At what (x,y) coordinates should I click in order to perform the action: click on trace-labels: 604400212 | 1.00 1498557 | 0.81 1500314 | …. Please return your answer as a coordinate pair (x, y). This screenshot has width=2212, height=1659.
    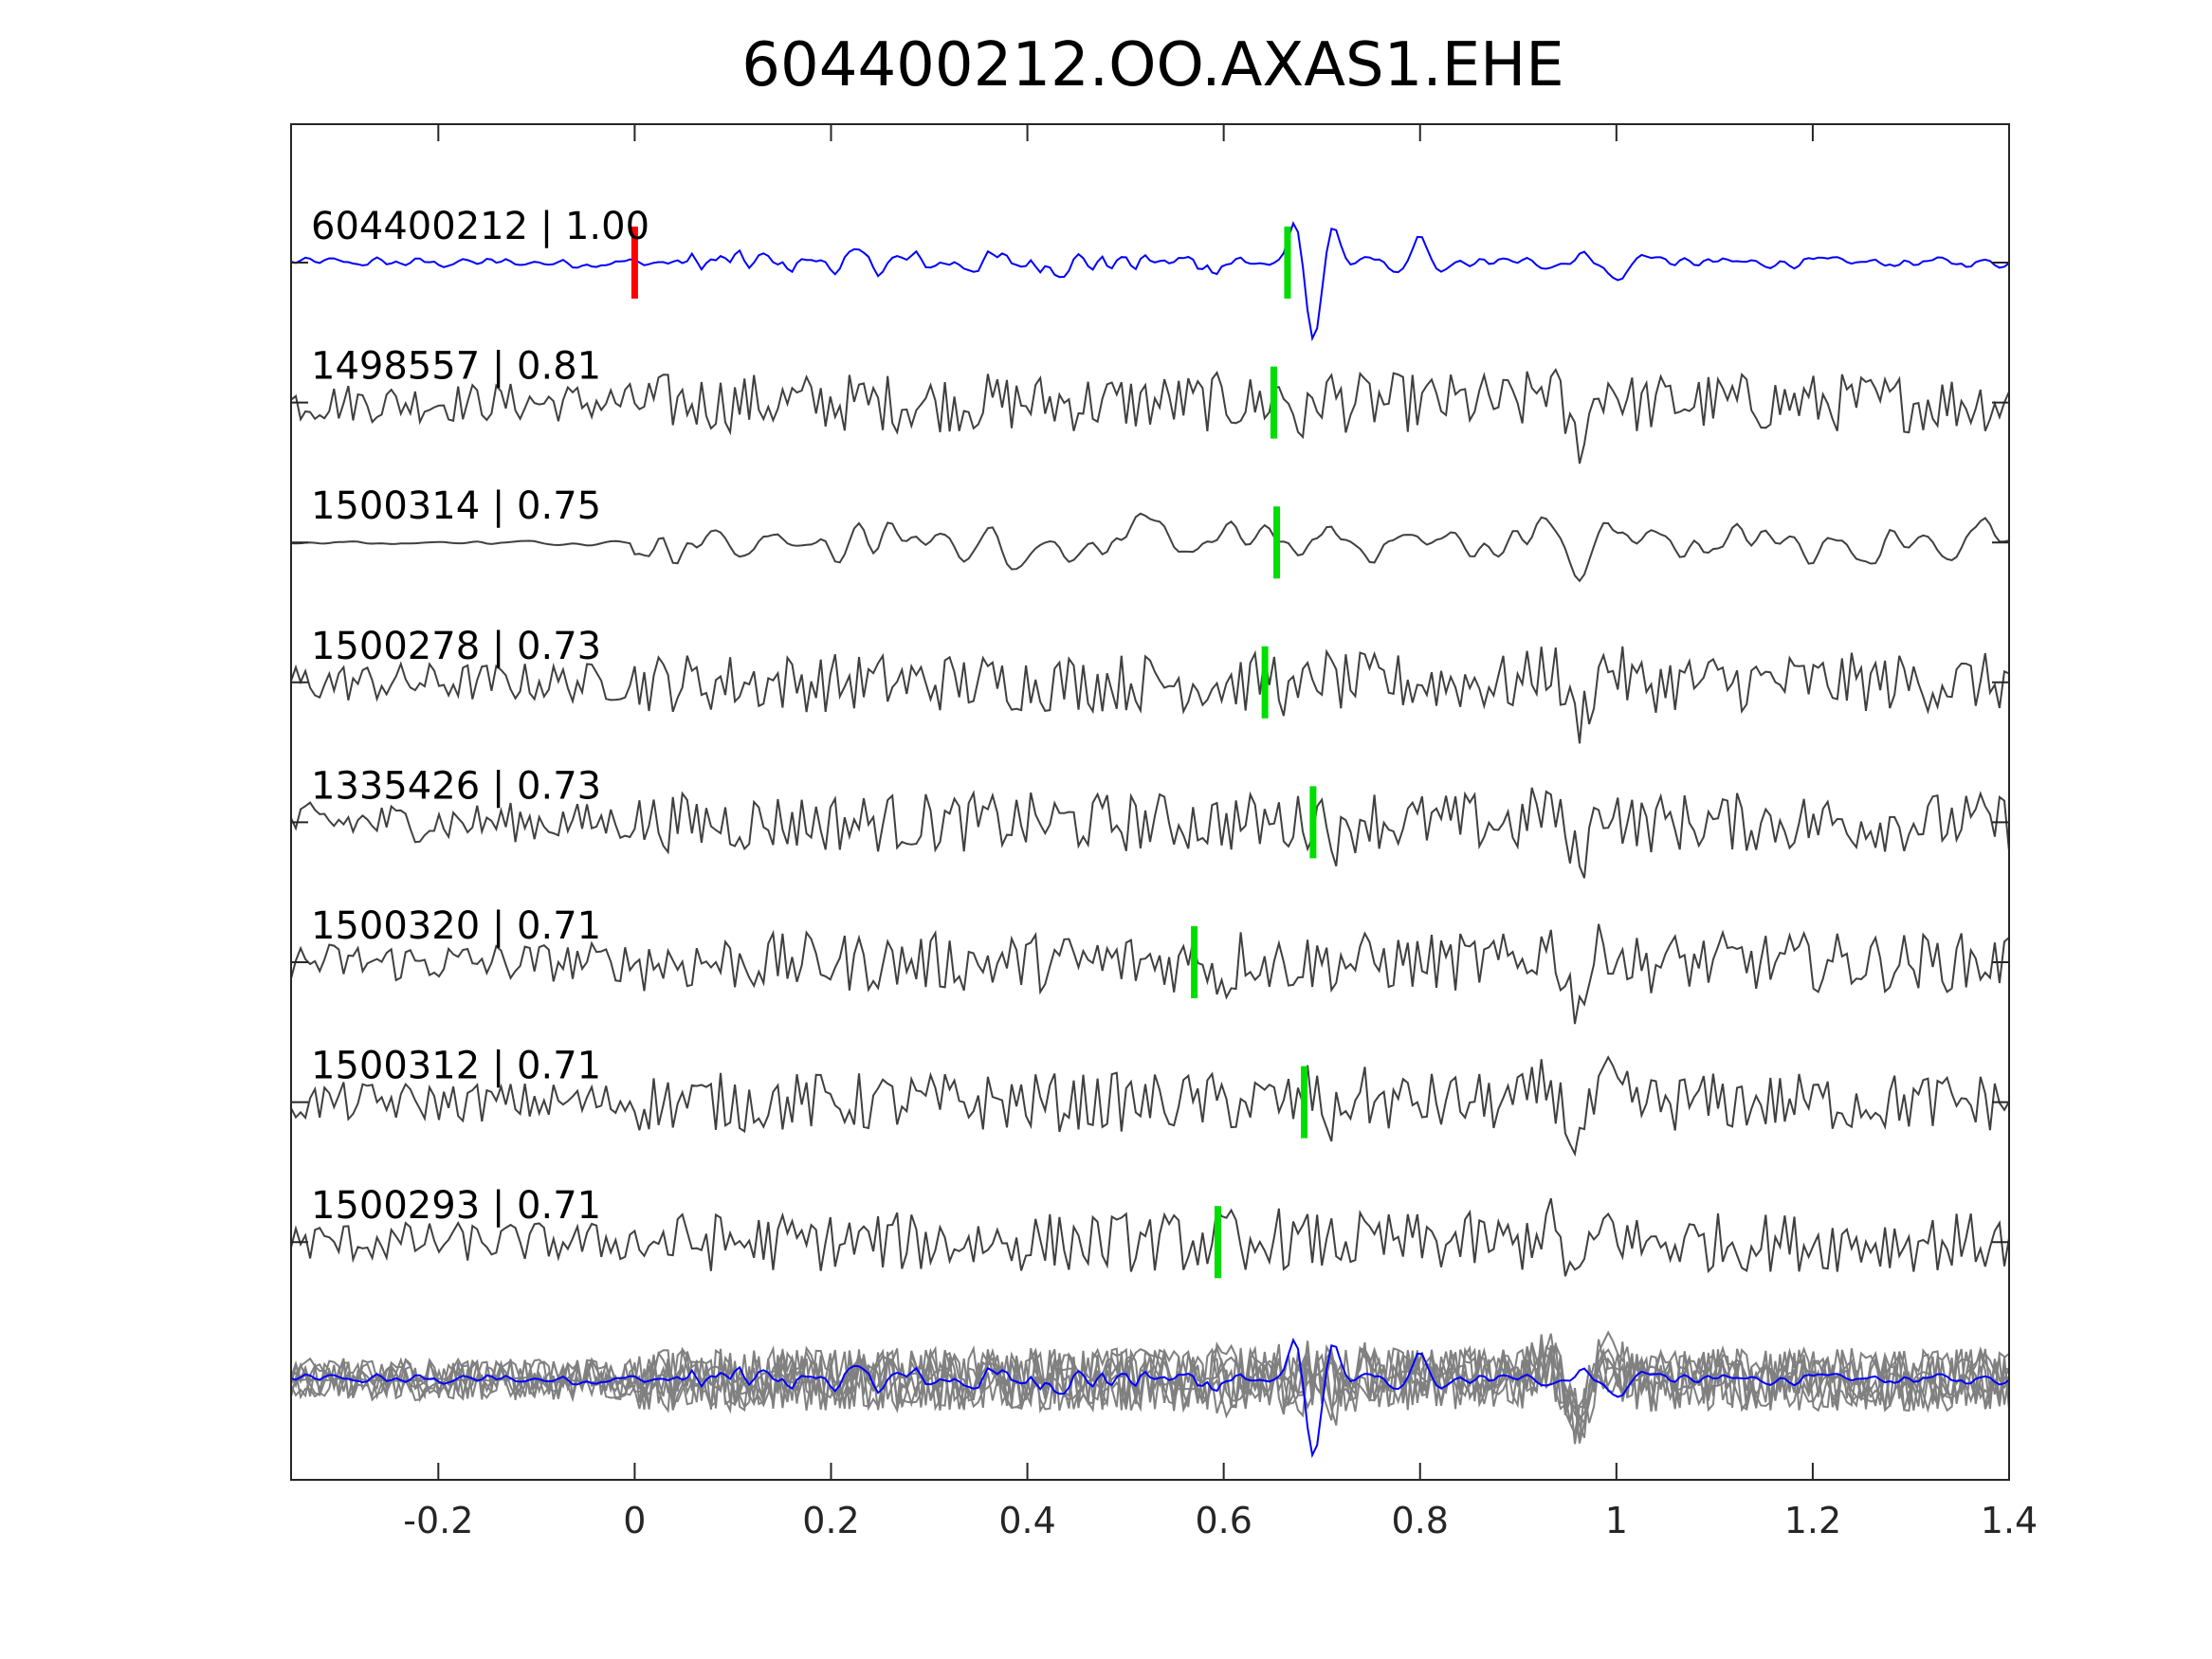
    Looking at the image, I should click on (480, 716).